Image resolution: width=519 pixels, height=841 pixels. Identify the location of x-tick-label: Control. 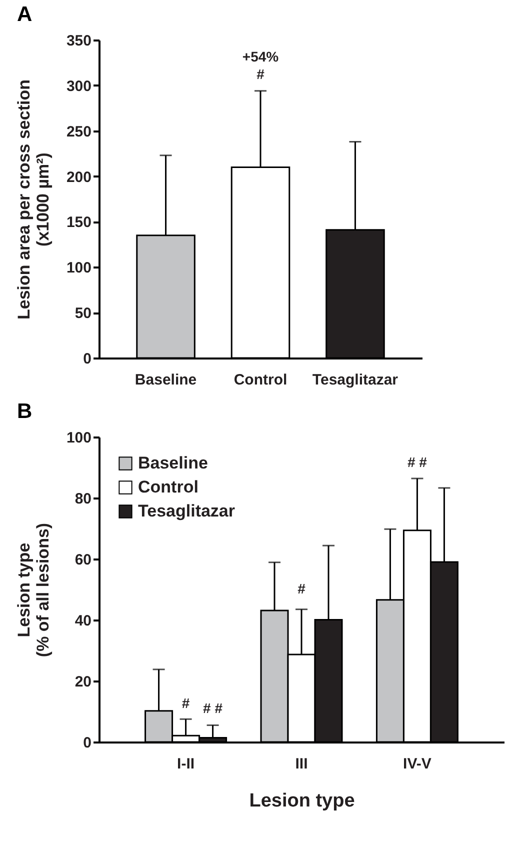
(261, 380).